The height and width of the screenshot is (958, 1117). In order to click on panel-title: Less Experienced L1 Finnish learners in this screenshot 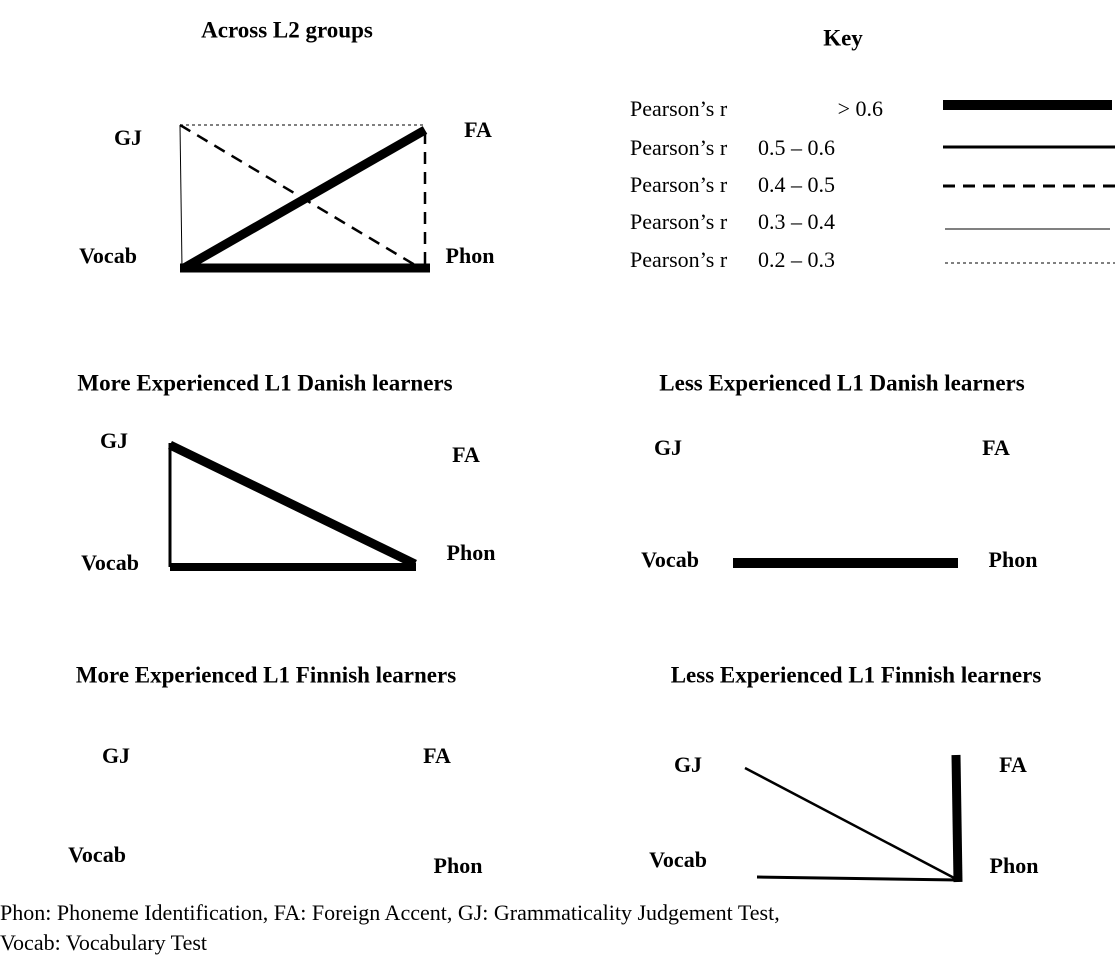, I will do `click(856, 674)`.